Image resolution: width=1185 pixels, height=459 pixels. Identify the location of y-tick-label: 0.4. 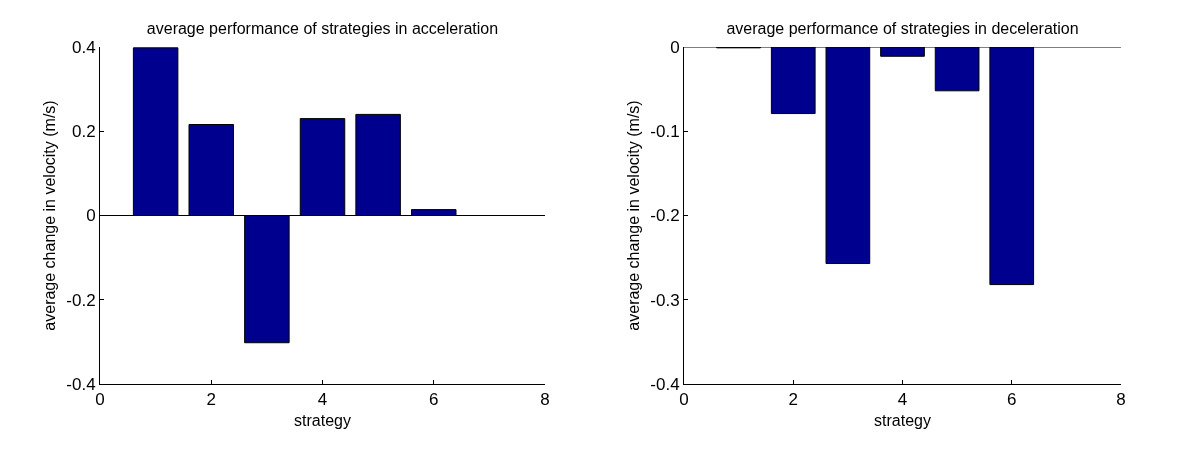
(83, 47).